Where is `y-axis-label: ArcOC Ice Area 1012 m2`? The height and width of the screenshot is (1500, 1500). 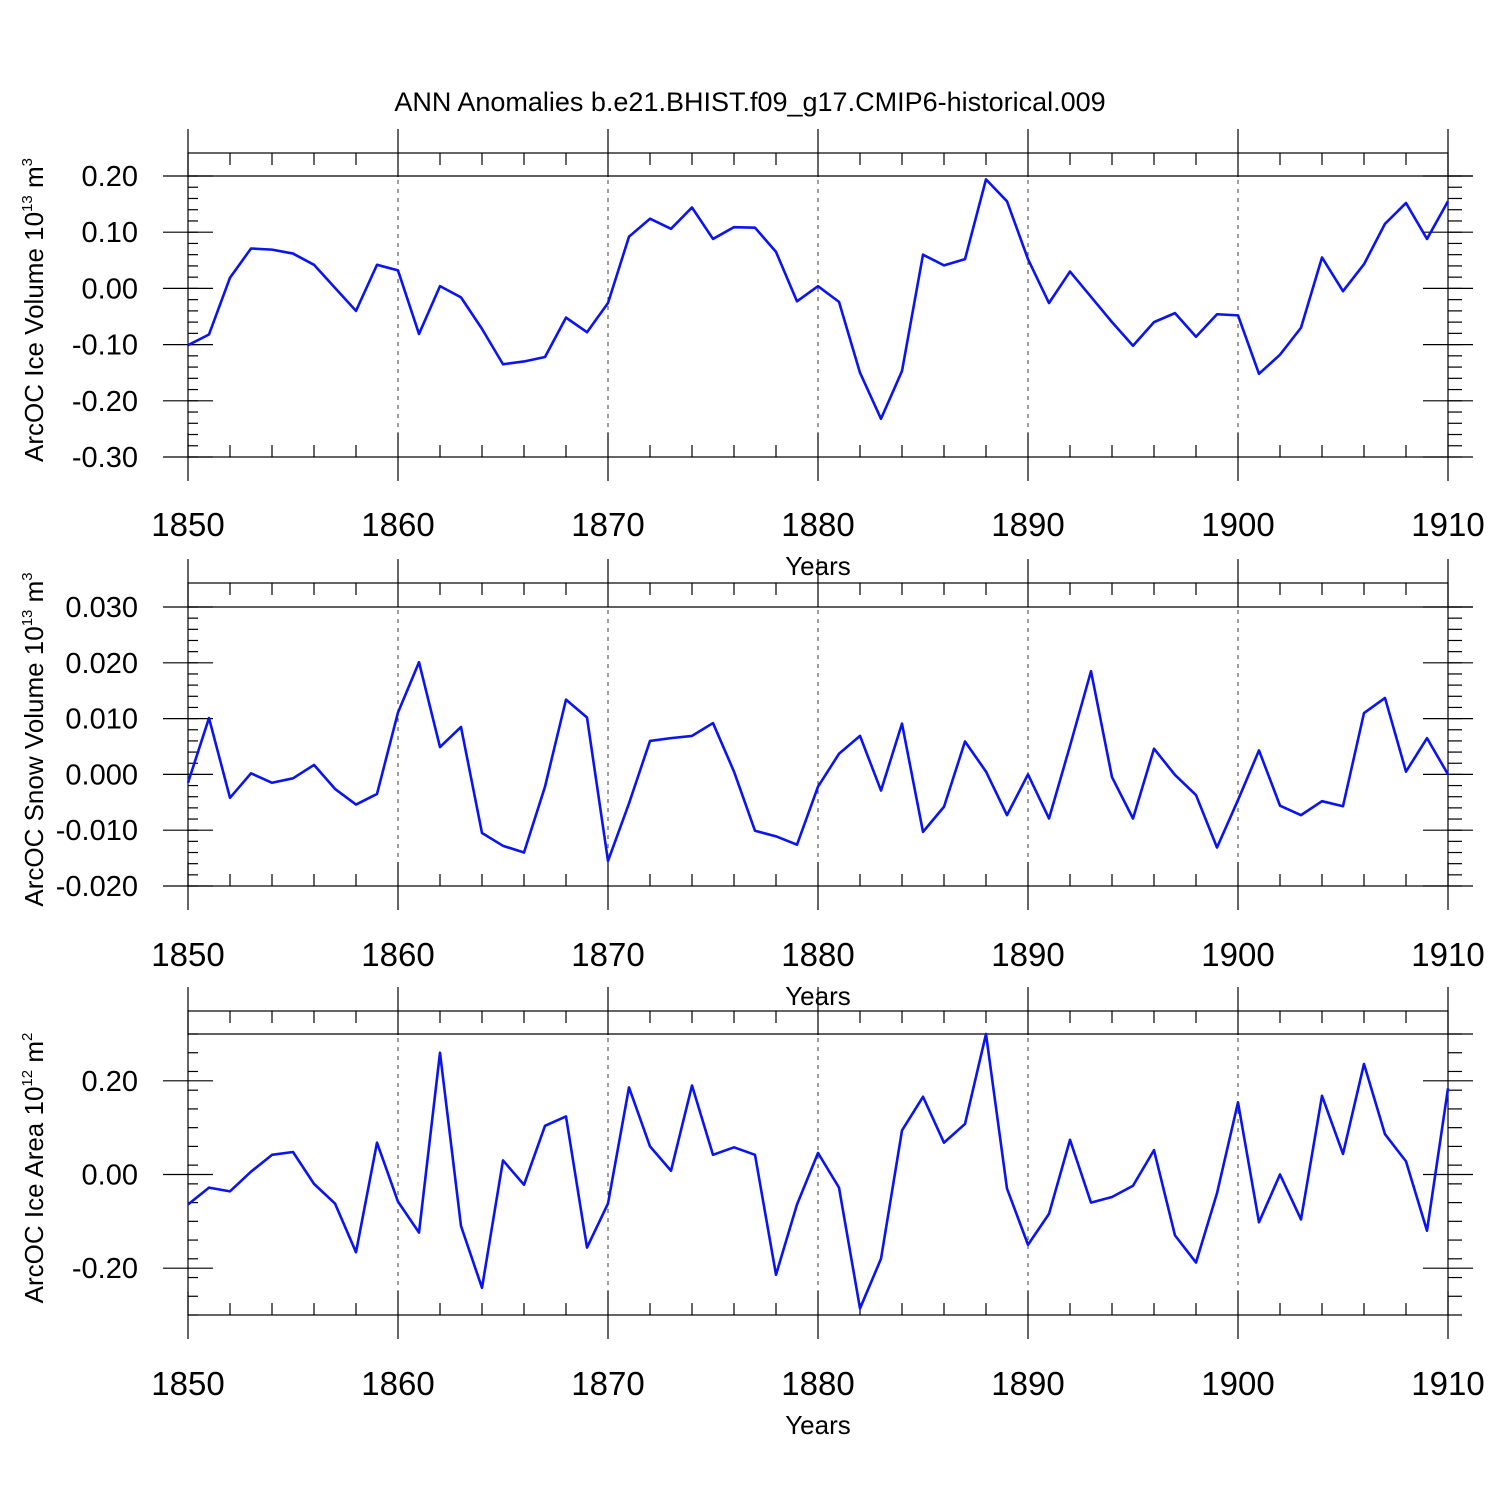
y-axis-label: ArcOC Ice Area 1012 m2 is located at coordinates (34, 1168).